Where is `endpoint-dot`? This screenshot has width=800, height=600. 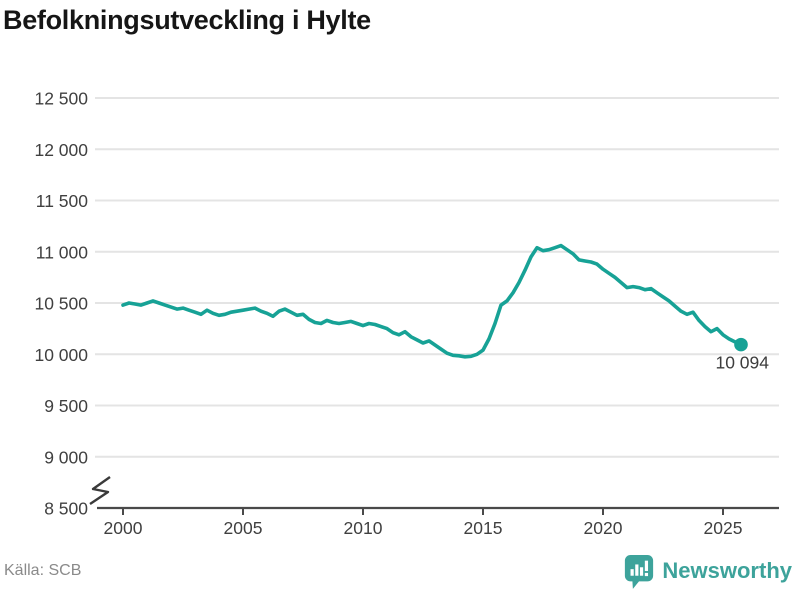 endpoint-dot is located at coordinates (741, 344).